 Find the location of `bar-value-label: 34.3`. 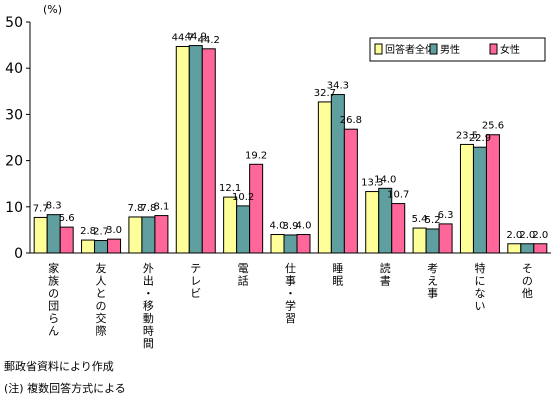

bar-value-label: 34.3 is located at coordinates (338, 86).